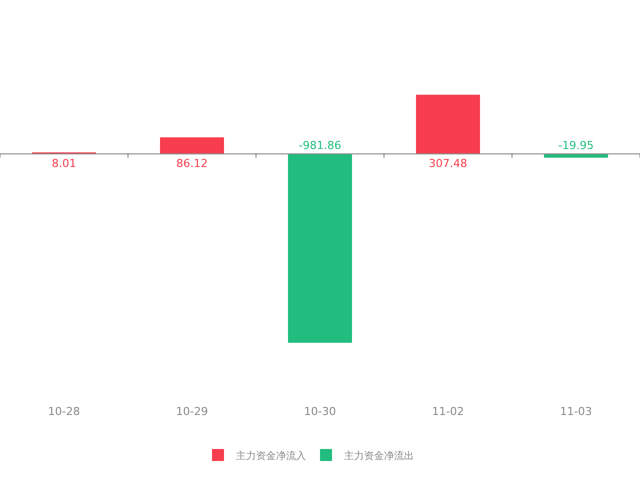 This screenshot has height=480, width=640. Describe the element at coordinates (448, 411) in the screenshot. I see `x-tick-label: 11-02` at that location.